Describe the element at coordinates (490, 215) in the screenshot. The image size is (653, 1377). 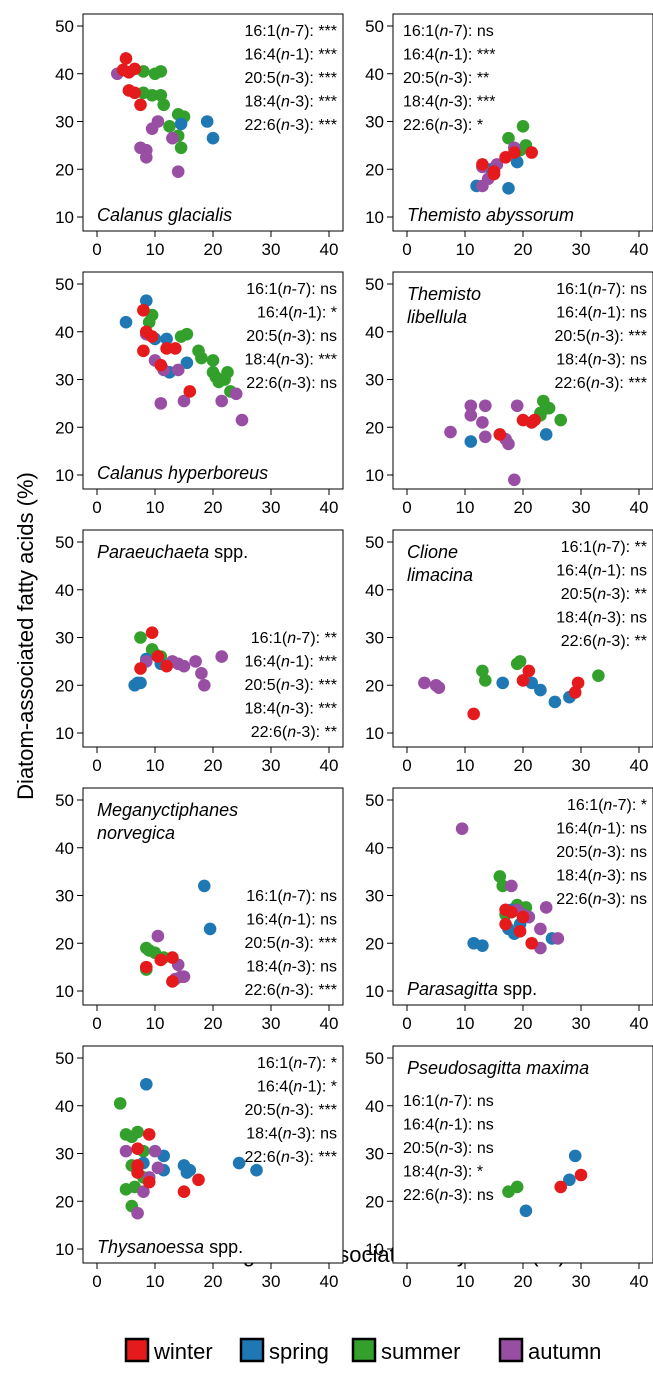
I see `species-title: Themisto abyssorum` at that location.